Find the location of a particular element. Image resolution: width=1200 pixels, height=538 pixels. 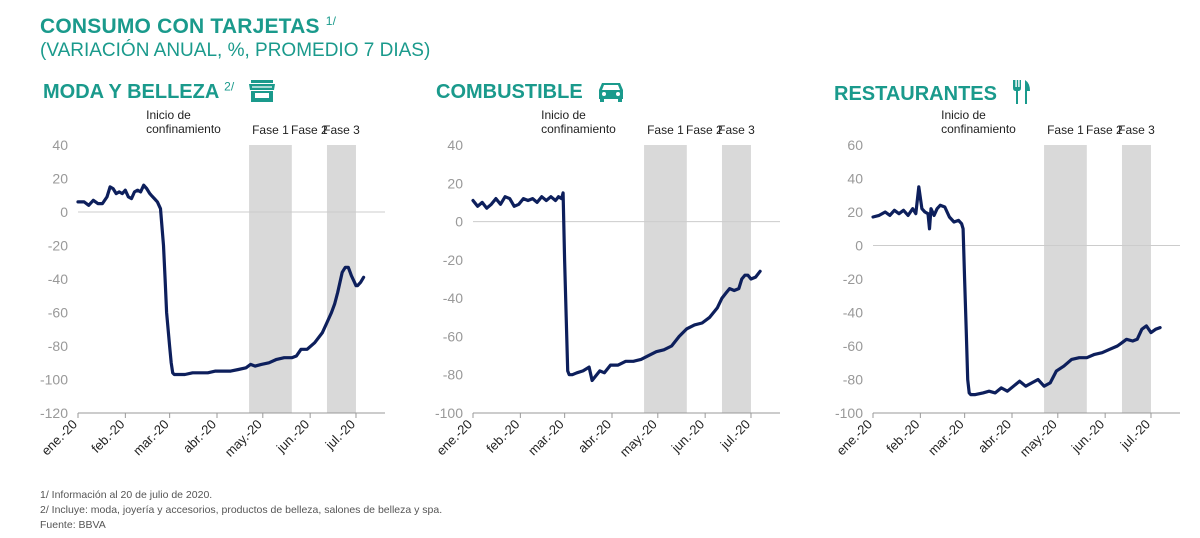

panel-title-restaurantes: RESTAURANTES is located at coordinates (932, 92).